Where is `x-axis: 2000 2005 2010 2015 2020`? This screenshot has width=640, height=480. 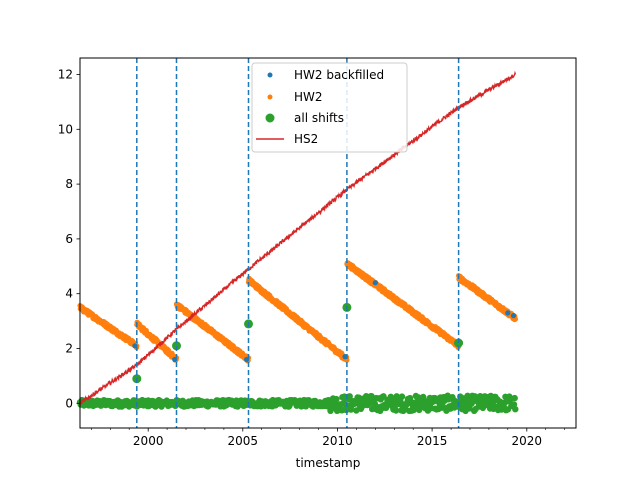
x-axis: 2000 2005 2010 2015 2020 is located at coordinates (328, 438).